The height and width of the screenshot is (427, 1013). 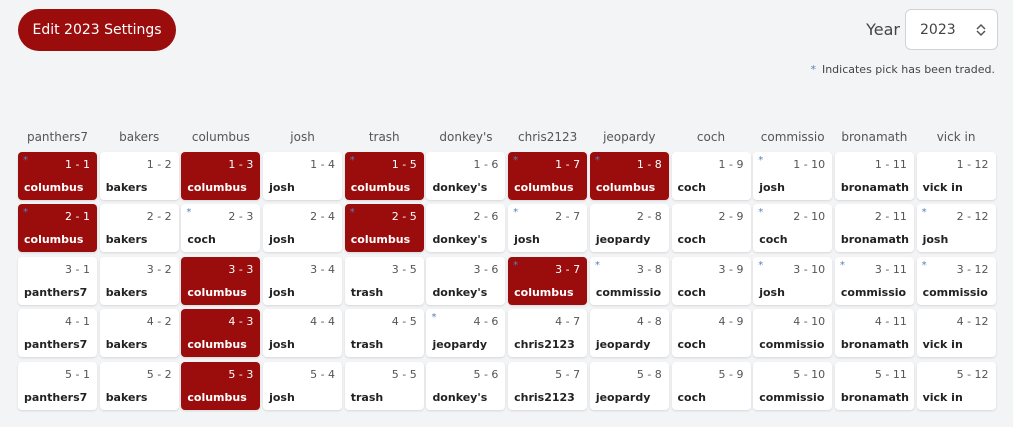 I want to click on pick-cell: 5 - 10 commissio, so click(x=793, y=385).